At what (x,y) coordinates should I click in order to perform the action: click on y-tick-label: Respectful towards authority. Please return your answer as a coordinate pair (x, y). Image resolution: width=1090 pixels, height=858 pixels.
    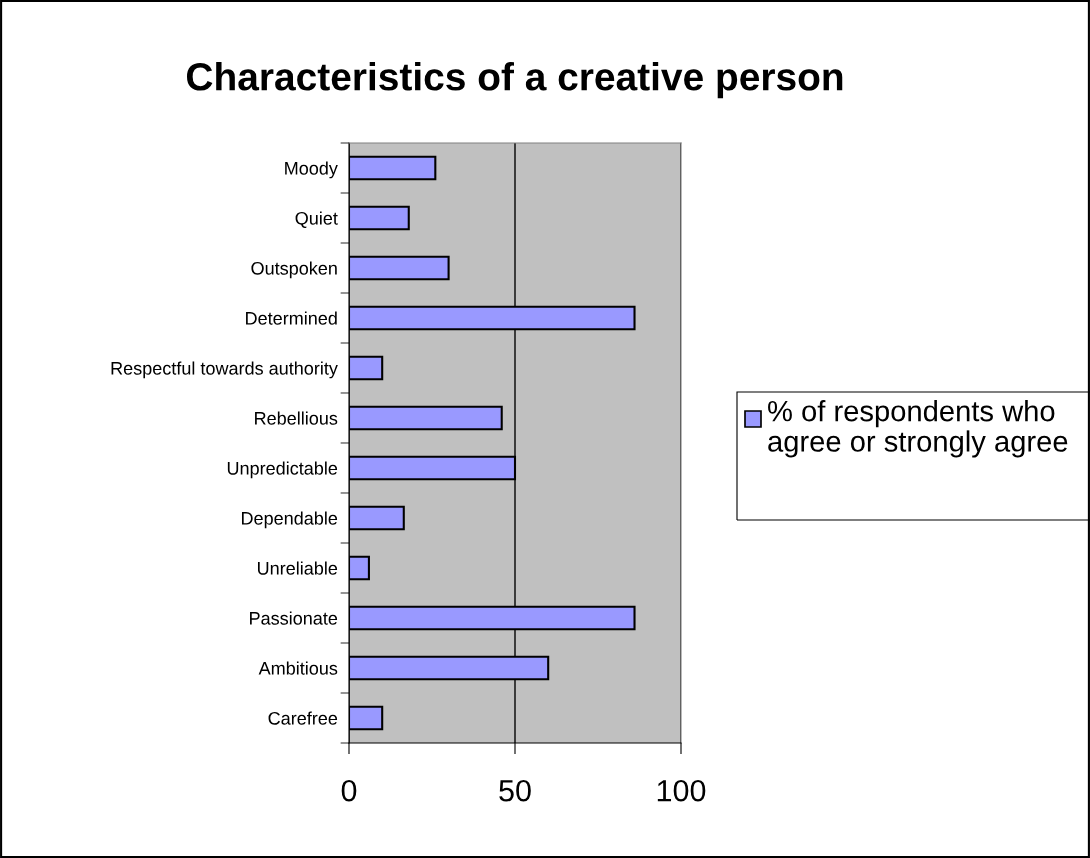
    Looking at the image, I should click on (224, 370).